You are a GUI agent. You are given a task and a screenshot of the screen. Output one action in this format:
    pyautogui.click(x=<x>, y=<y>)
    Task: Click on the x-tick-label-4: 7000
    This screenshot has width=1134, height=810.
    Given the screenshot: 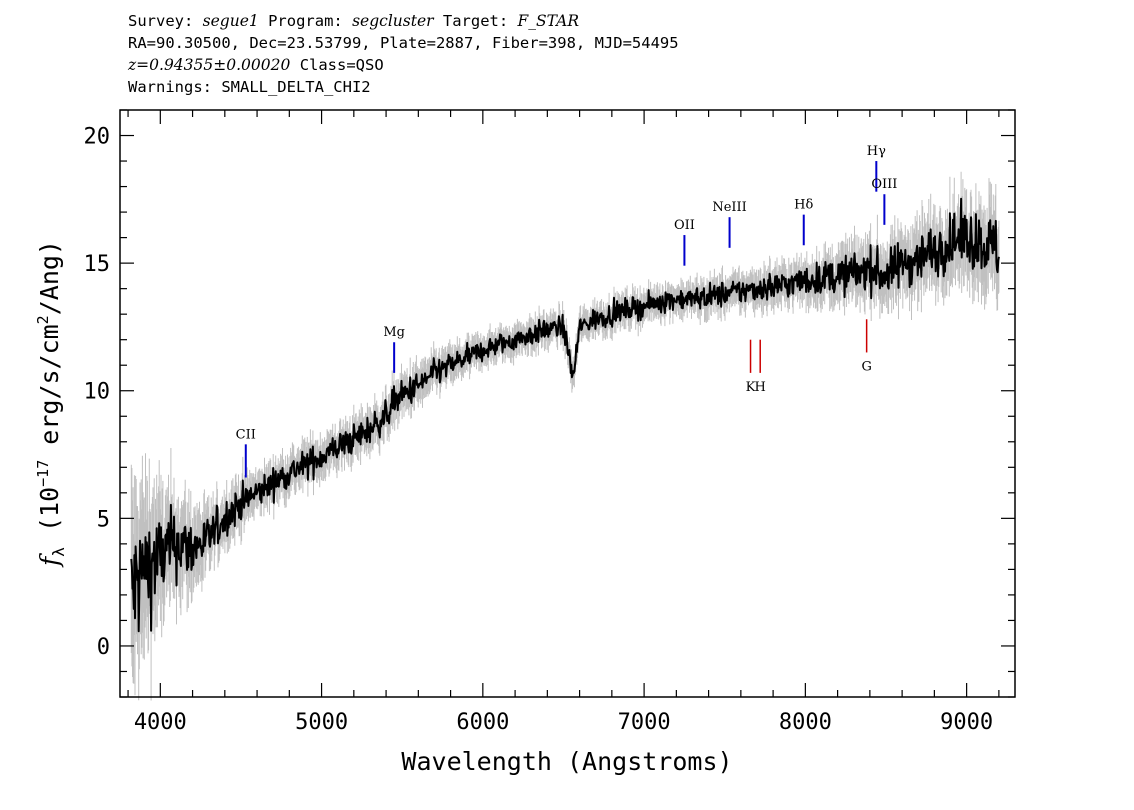 What is the action you would take?
    pyautogui.click(x=644, y=722)
    